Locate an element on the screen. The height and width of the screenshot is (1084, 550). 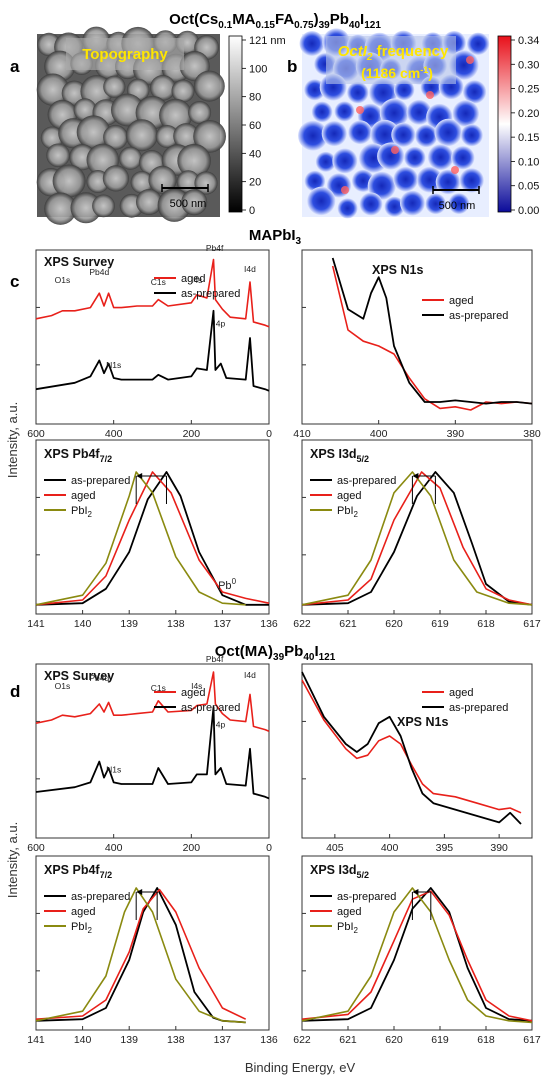
freq-label-line2: (1186 cm-1) is located at coordinates (397, 73).